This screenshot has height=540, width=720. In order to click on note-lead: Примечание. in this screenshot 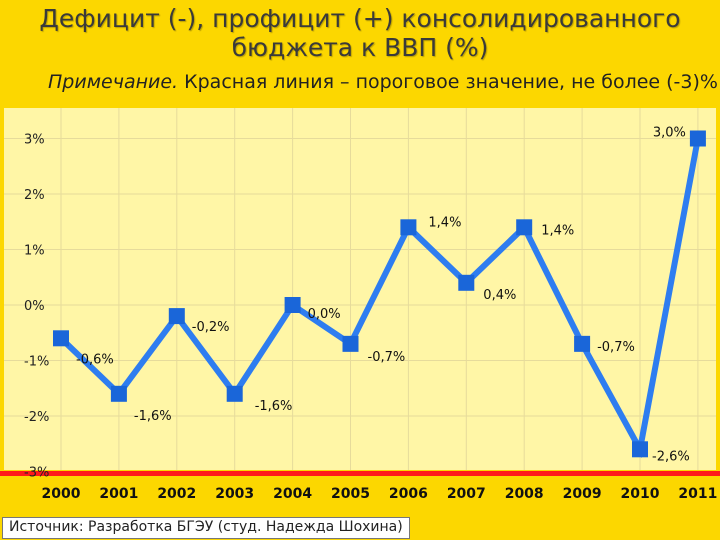, I will do `click(113, 82)`.